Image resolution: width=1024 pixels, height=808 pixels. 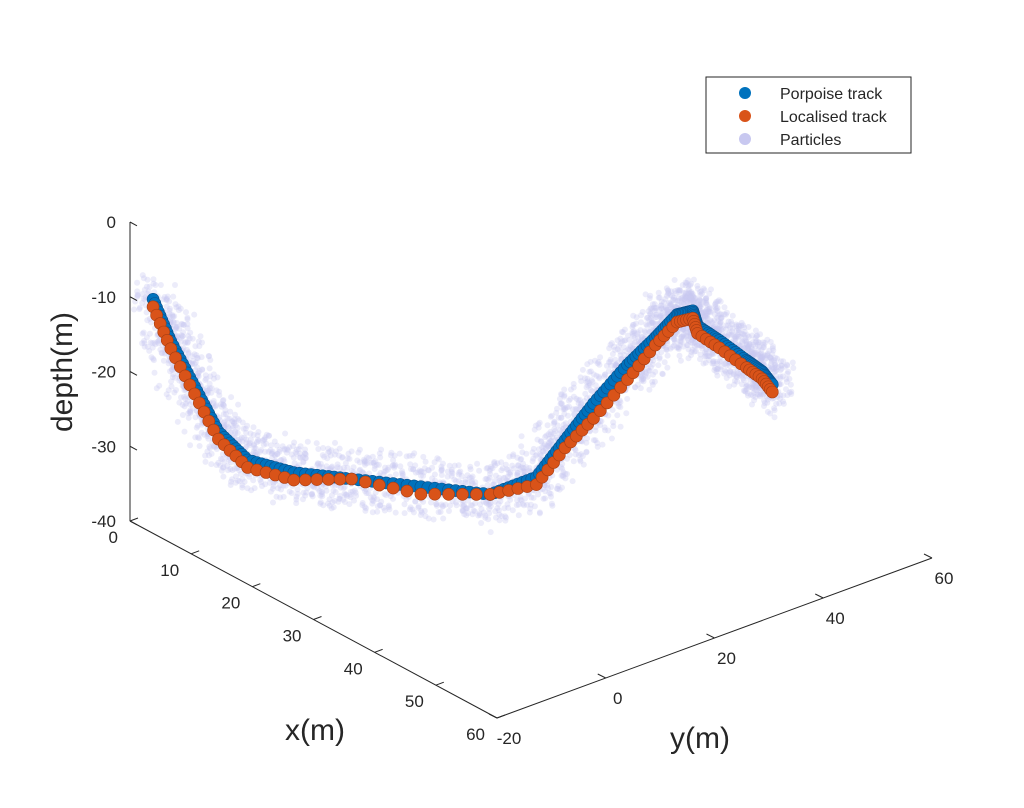 I want to click on z-tick-mark, so click(x=133, y=224).